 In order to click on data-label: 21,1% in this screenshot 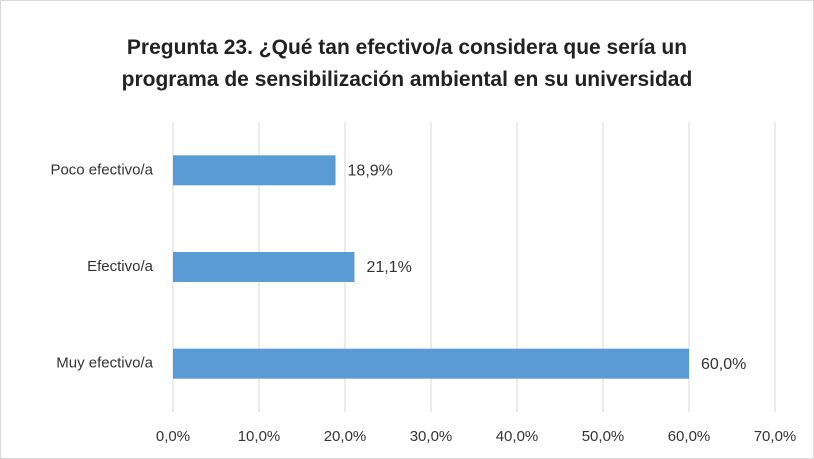, I will do `click(388, 267)`.